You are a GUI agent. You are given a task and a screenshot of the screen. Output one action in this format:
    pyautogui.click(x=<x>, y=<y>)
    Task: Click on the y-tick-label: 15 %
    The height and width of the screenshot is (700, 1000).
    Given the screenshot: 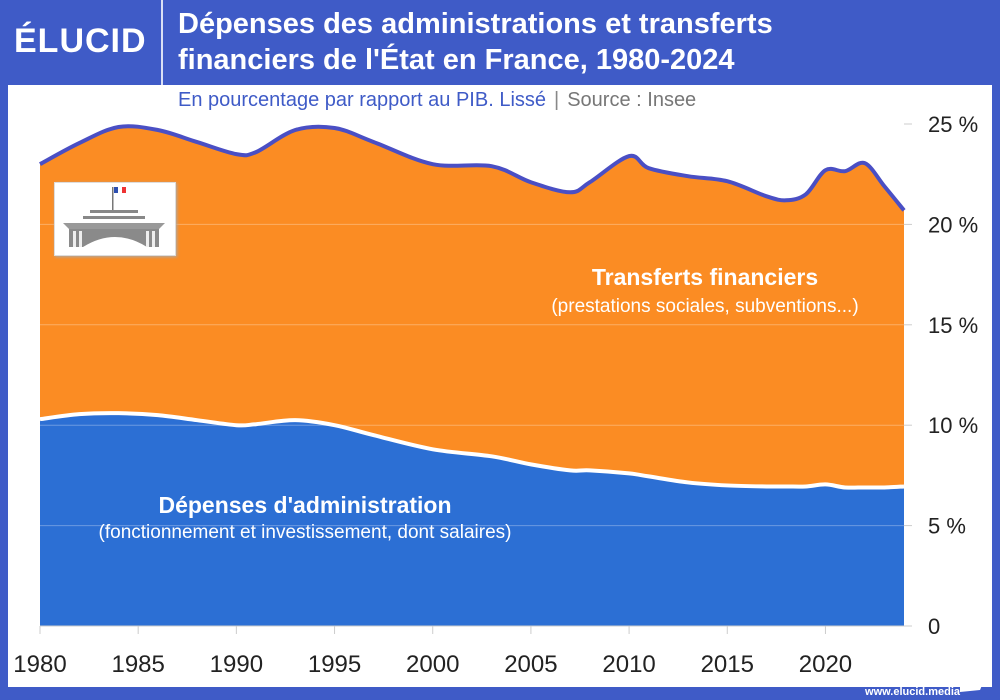 What is the action you would take?
    pyautogui.click(x=953, y=325)
    